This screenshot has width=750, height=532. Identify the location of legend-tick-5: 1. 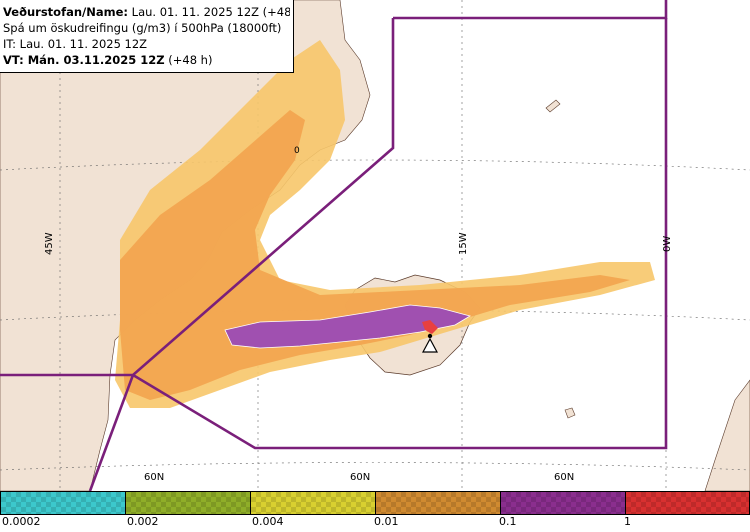
(627, 521).